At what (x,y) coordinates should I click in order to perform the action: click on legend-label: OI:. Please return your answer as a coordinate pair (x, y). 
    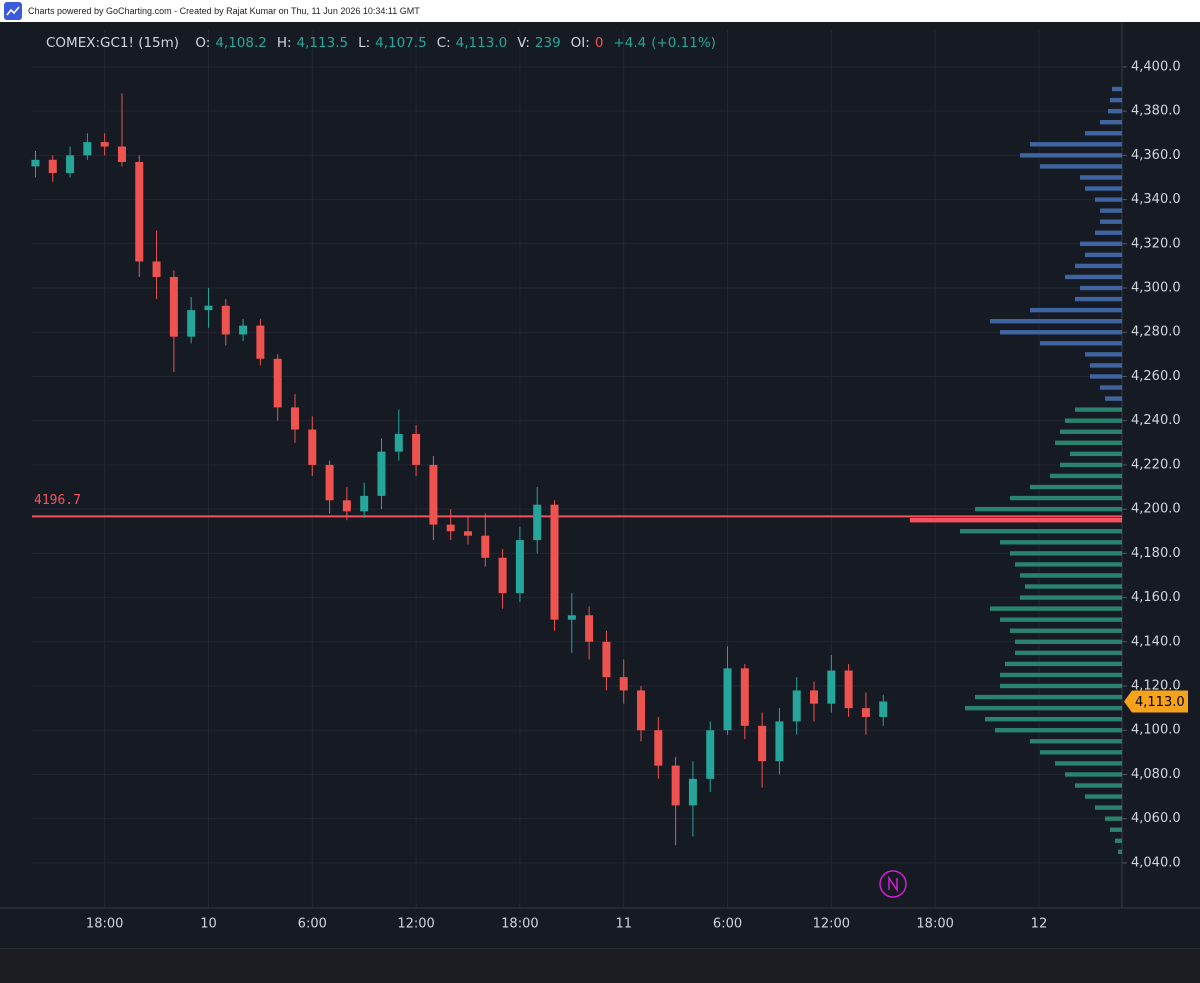
    Looking at the image, I should click on (580, 43).